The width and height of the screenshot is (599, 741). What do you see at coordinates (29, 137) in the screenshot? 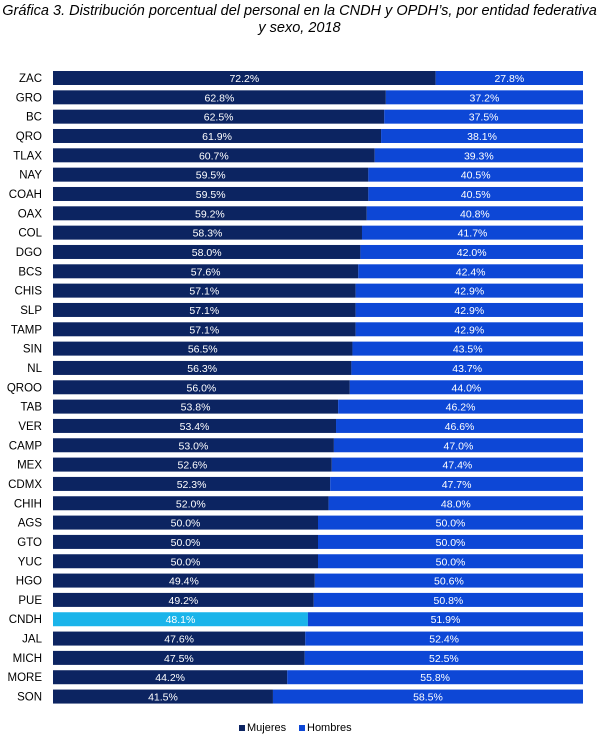
I see `category-label-qro: QRO` at bounding box center [29, 137].